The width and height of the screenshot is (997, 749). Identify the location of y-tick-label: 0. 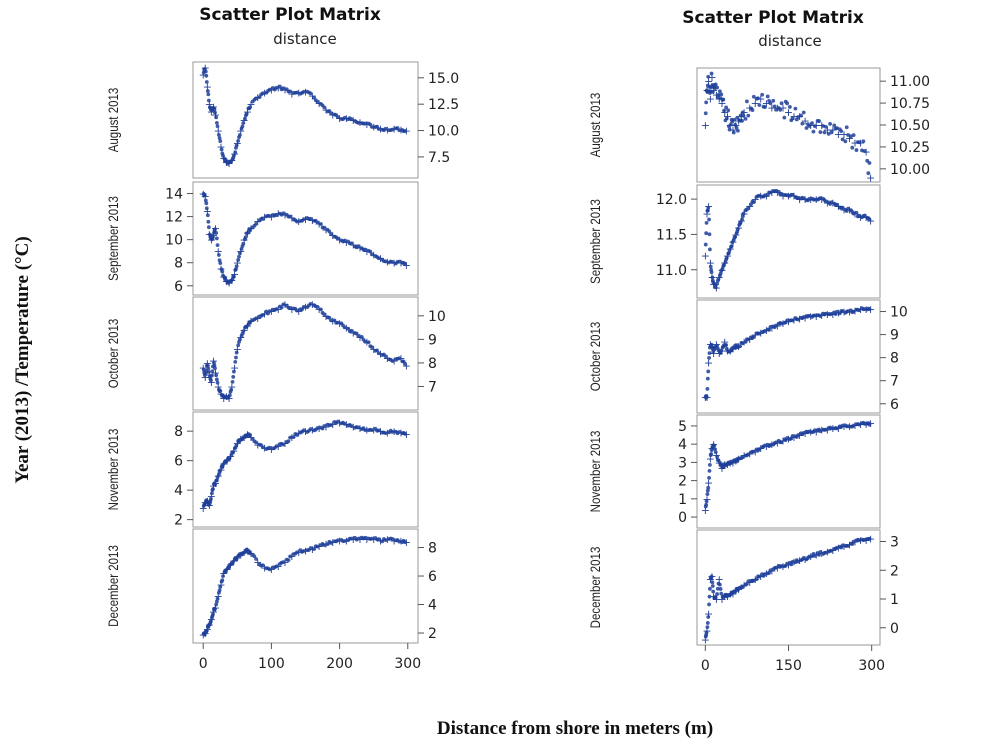
(894, 629).